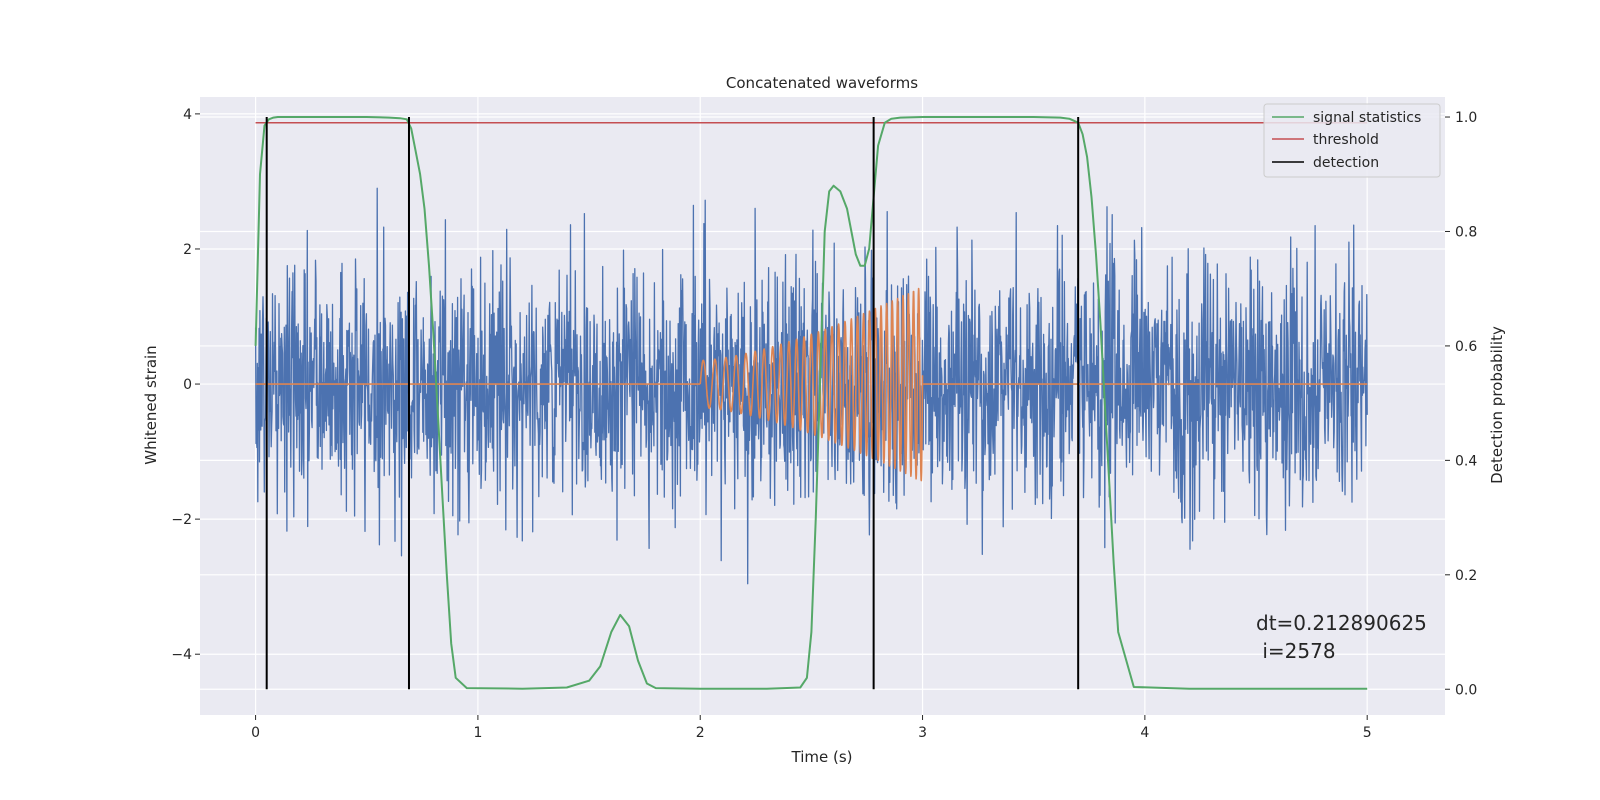 The height and width of the screenshot is (800, 1600). I want to click on y-tick-label-left: 4, so click(187, 115).